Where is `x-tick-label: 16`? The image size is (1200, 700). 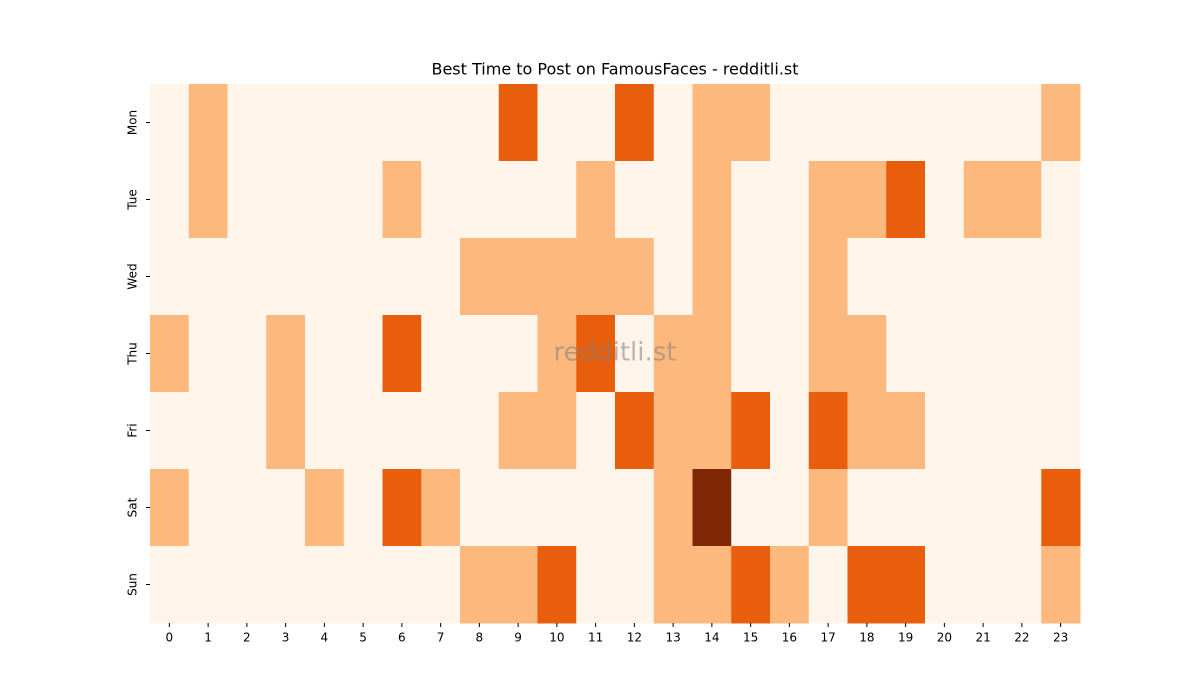
x-tick-label: 16 is located at coordinates (789, 638).